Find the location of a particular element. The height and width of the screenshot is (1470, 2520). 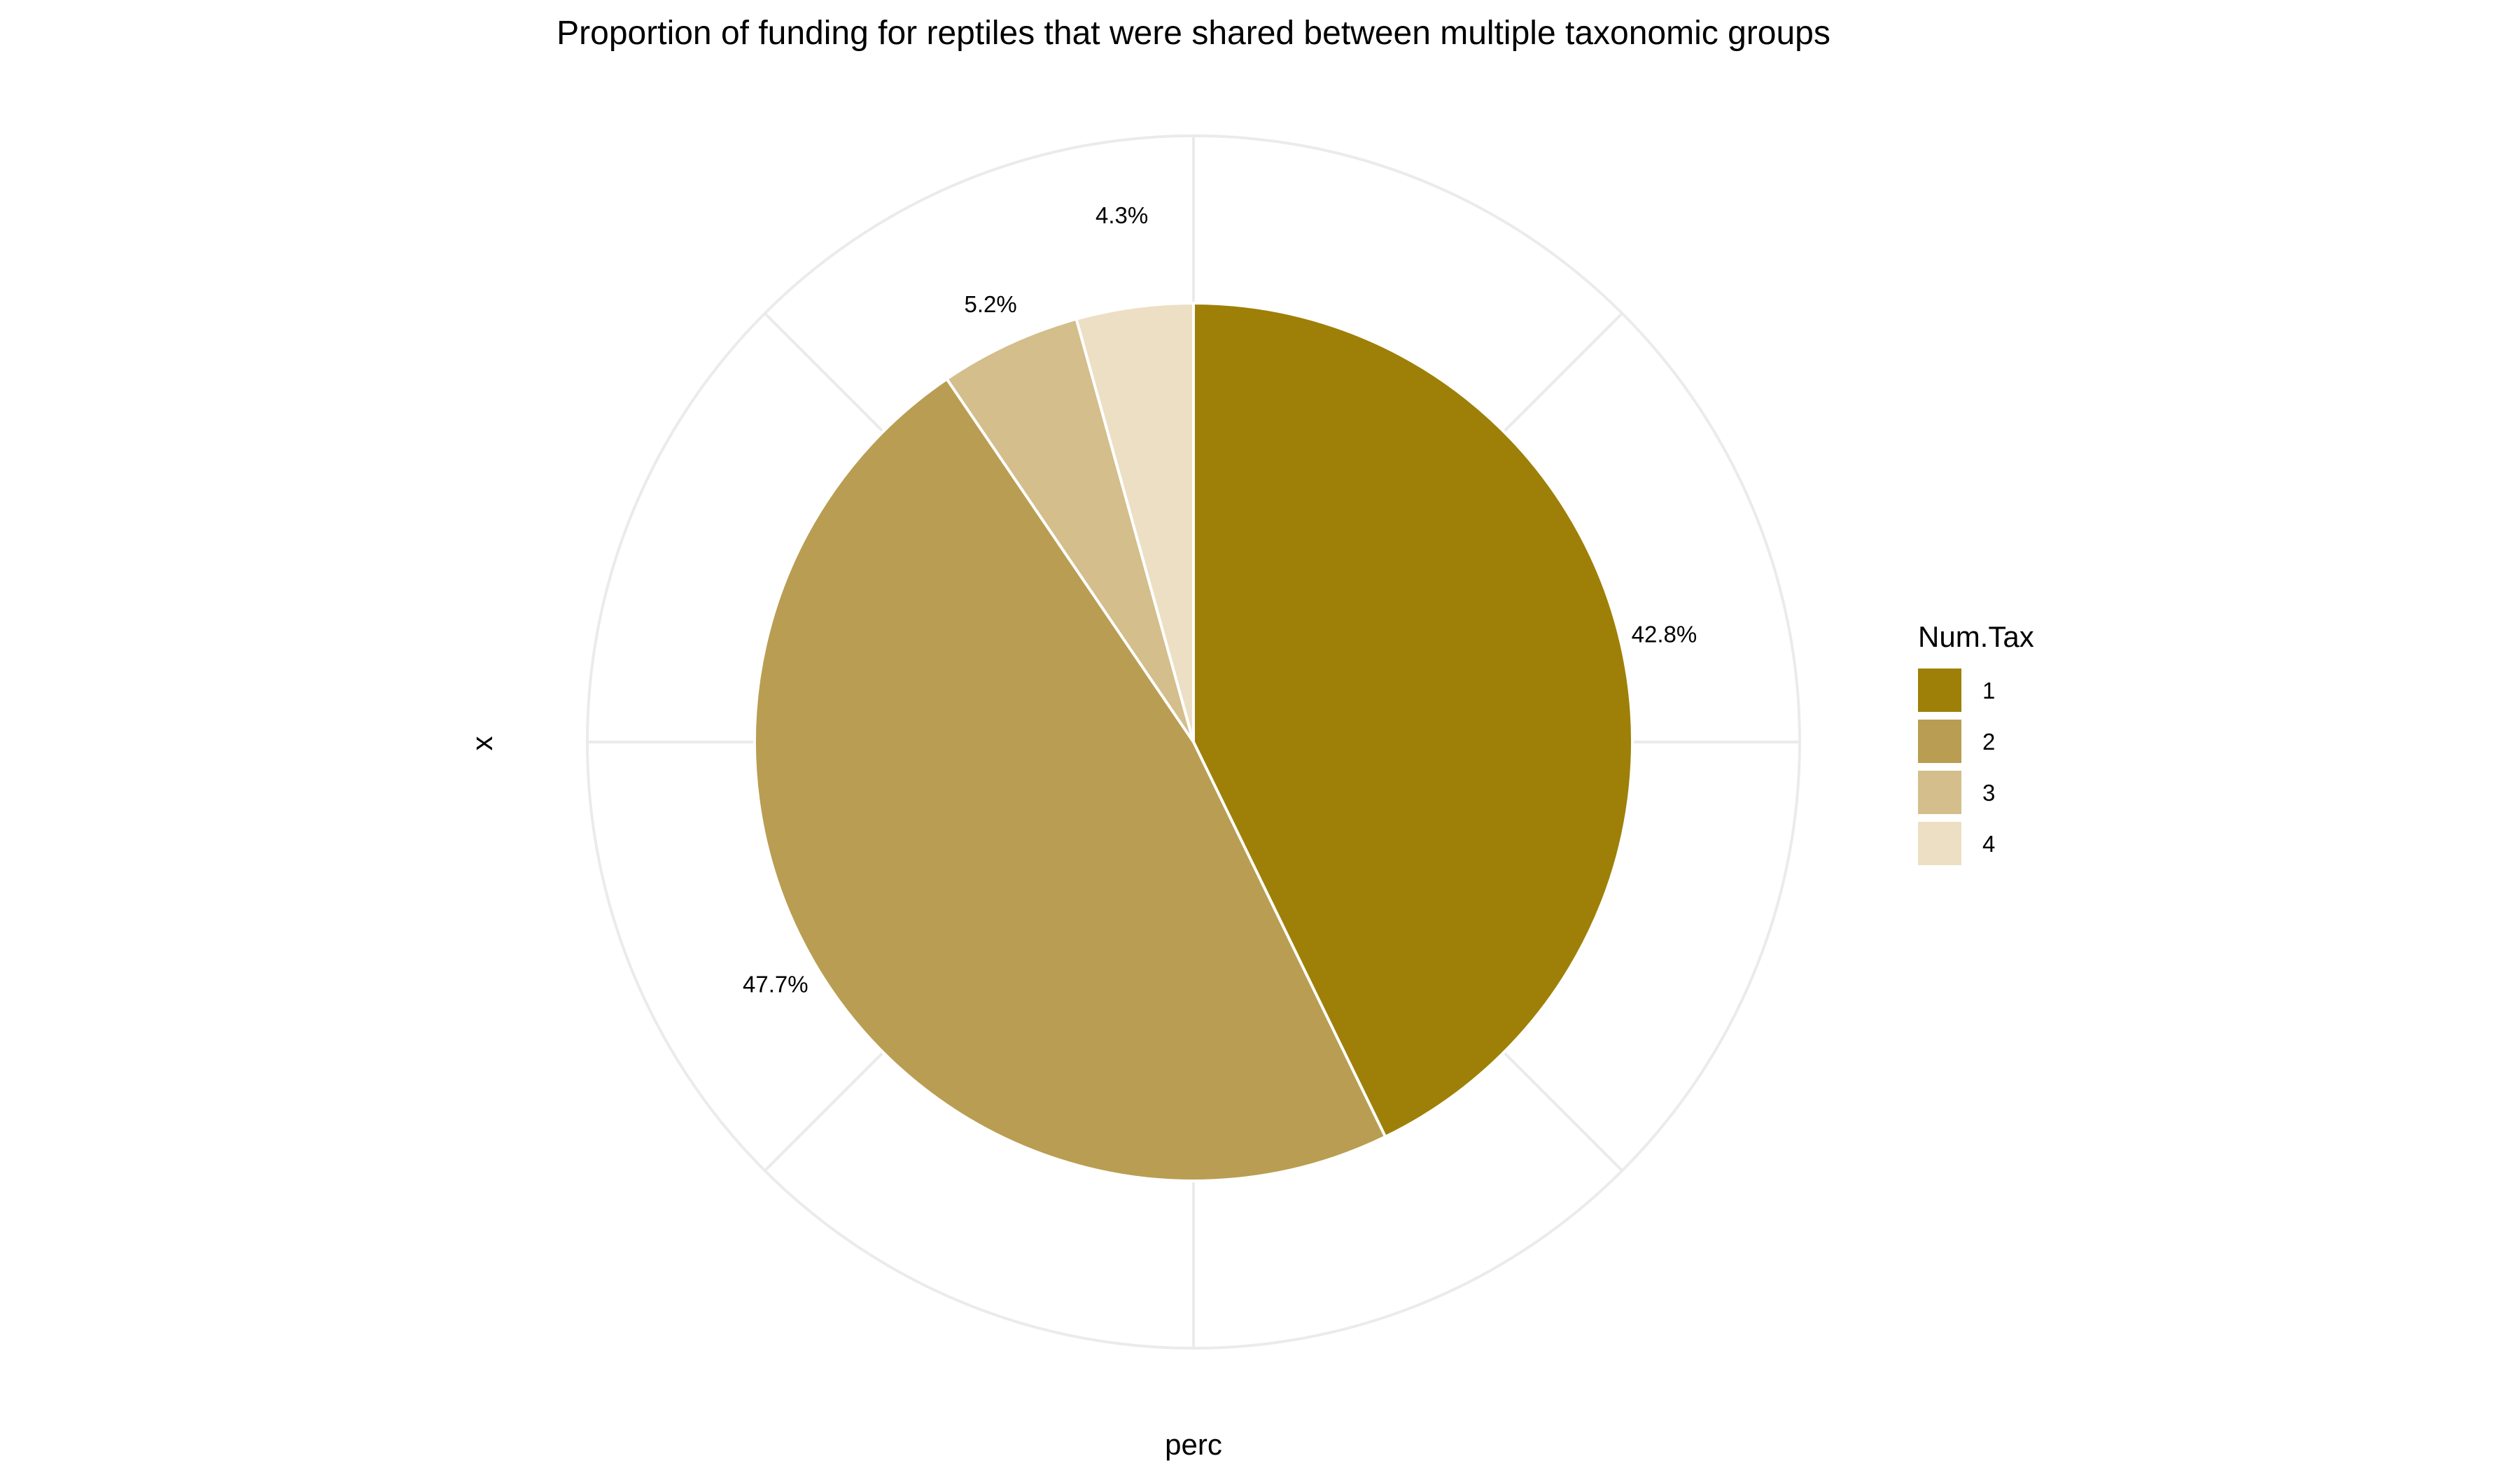

legend-label-2: 2 is located at coordinates (1988, 742).